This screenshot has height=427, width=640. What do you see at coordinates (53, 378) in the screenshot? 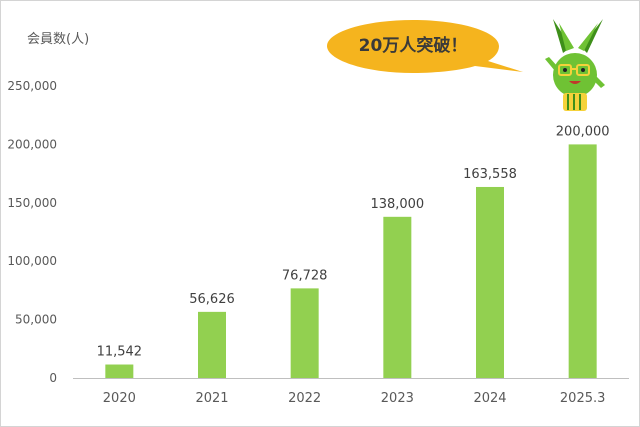
I see `y-tick-label: 0` at bounding box center [53, 378].